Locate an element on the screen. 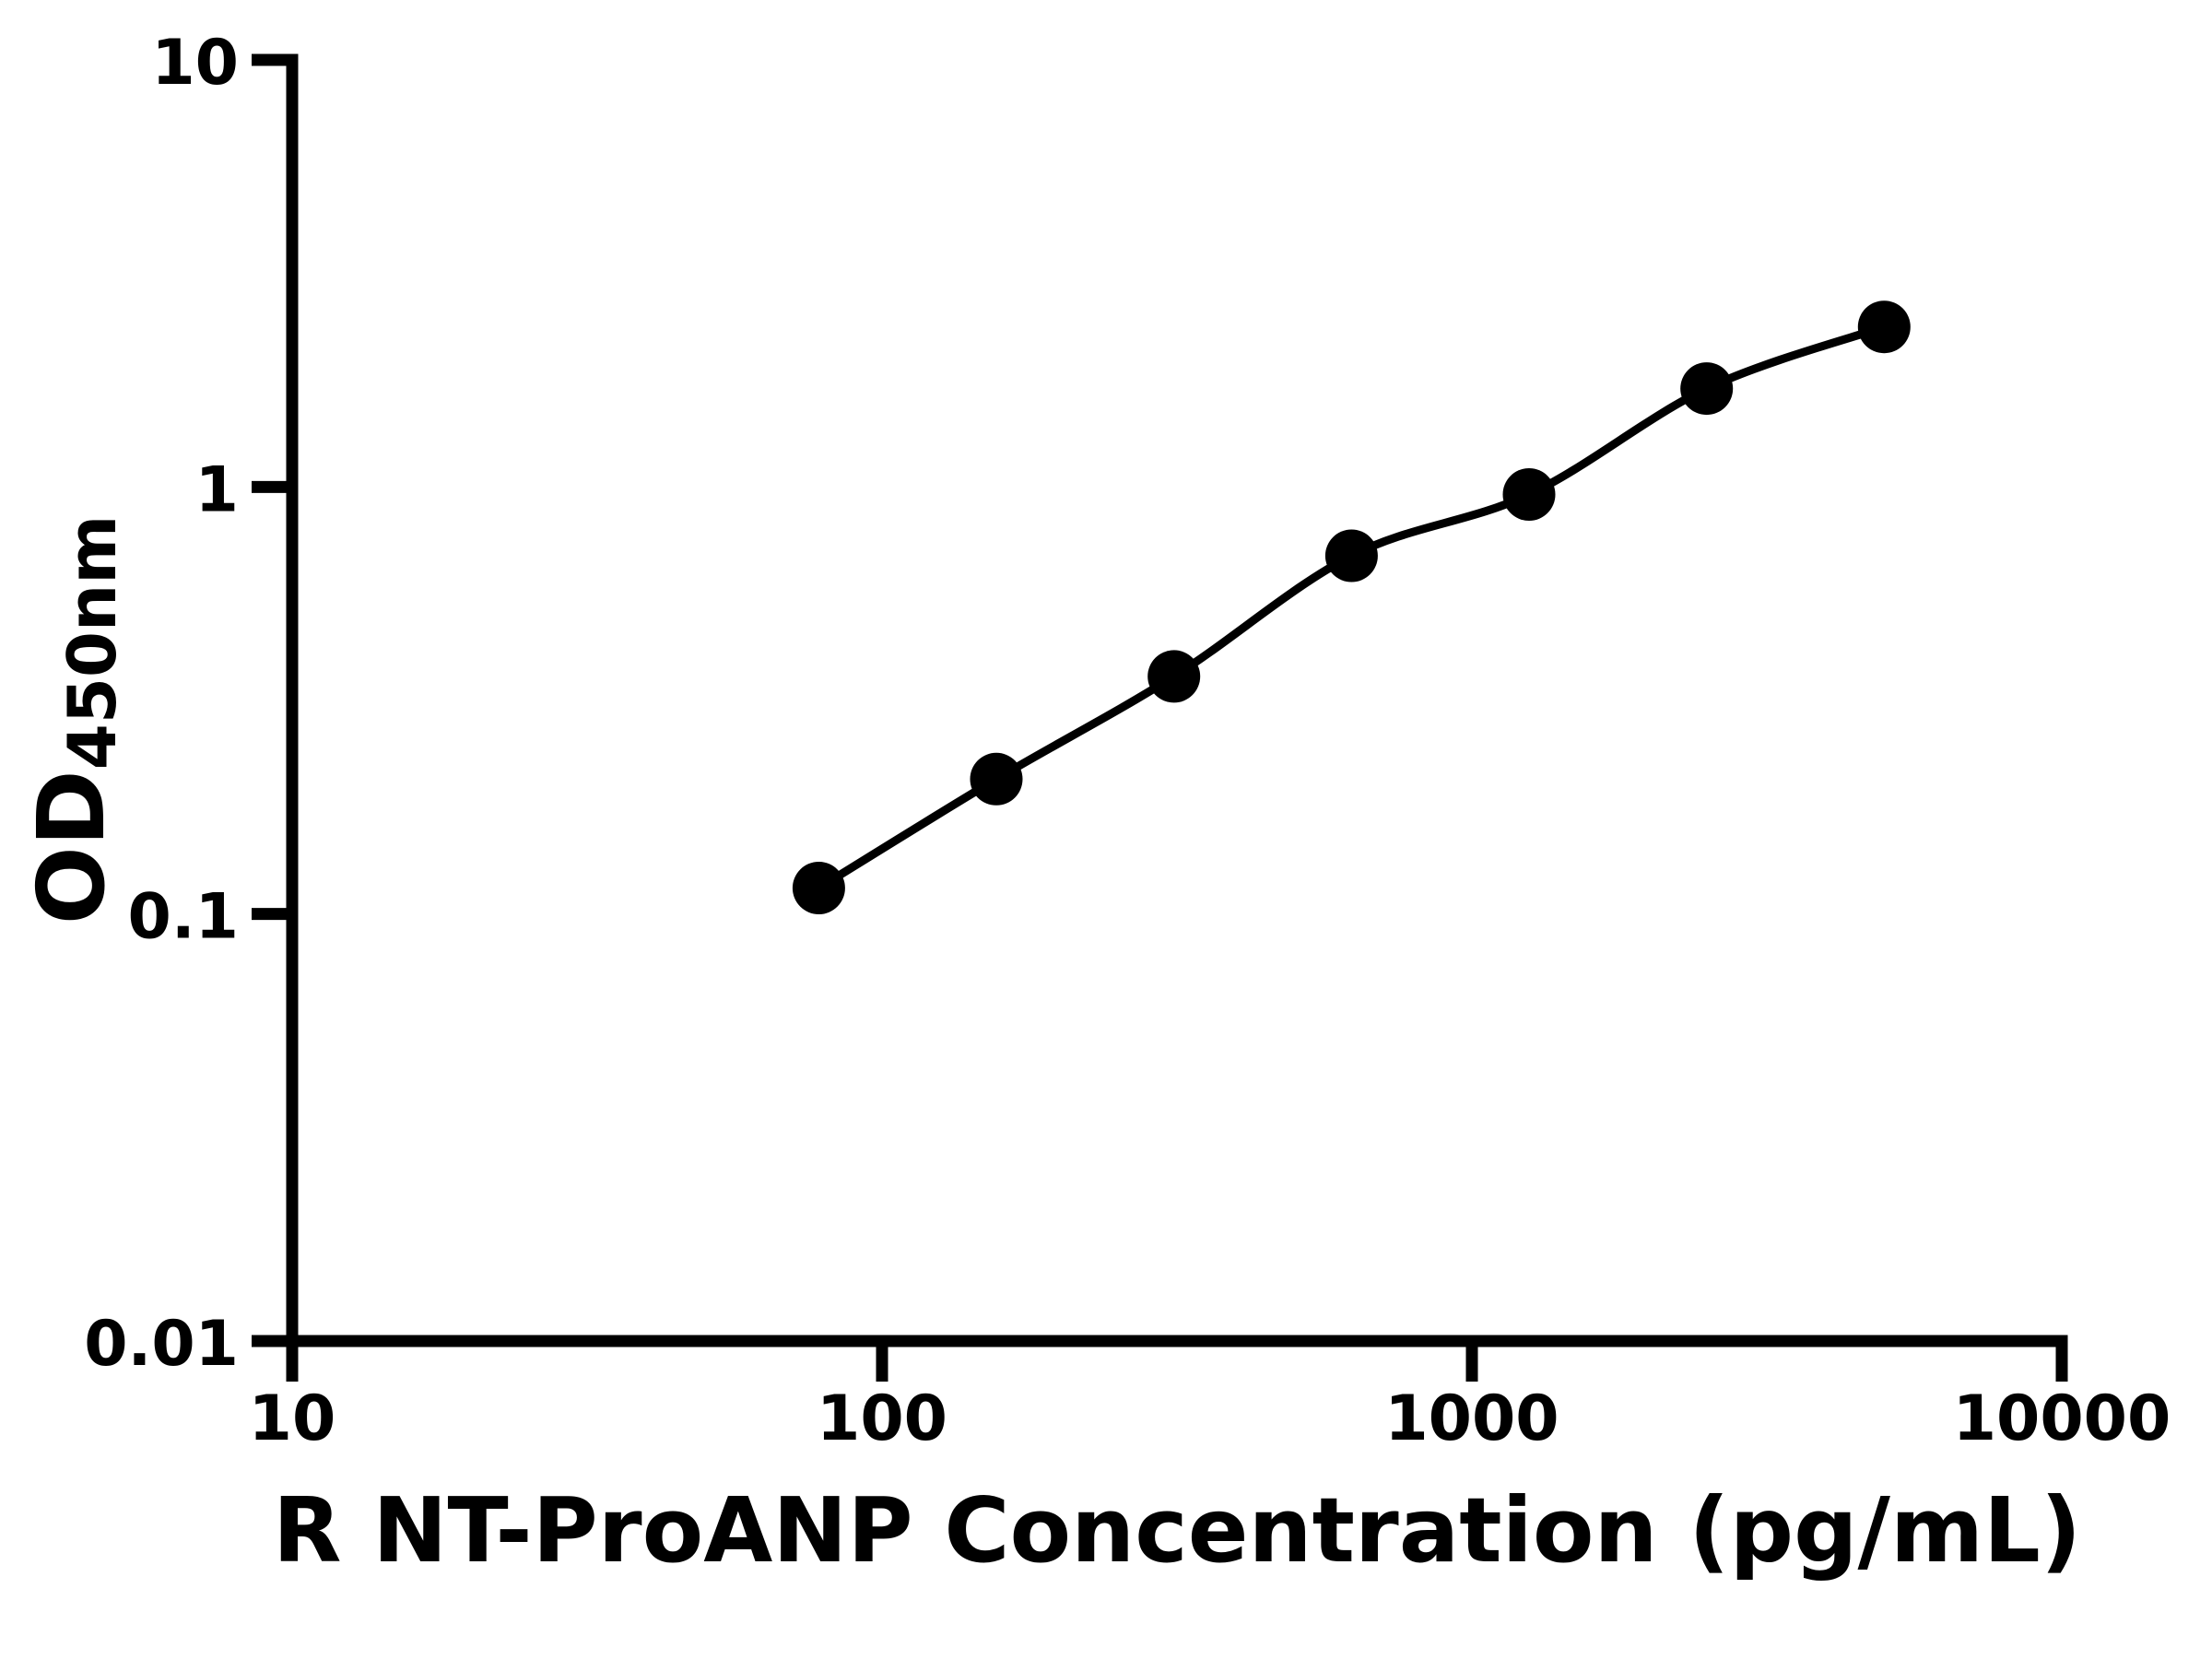 Image resolution: width=2212 pixels, height=1659 pixels. y-axis-title-subscript: 450nm is located at coordinates (92, 642).